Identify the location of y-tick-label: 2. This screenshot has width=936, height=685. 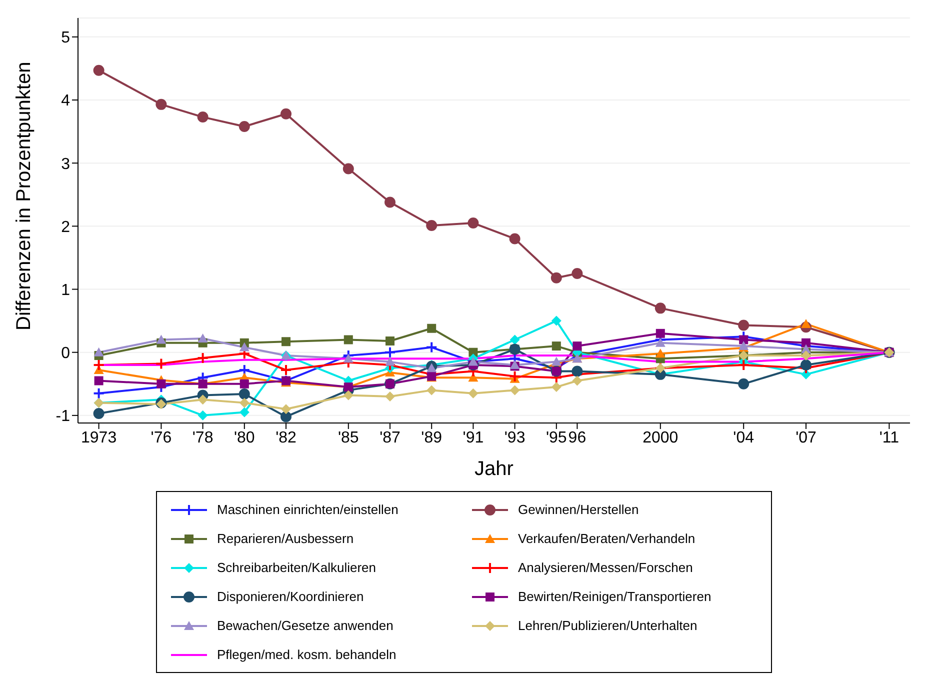
(65, 227).